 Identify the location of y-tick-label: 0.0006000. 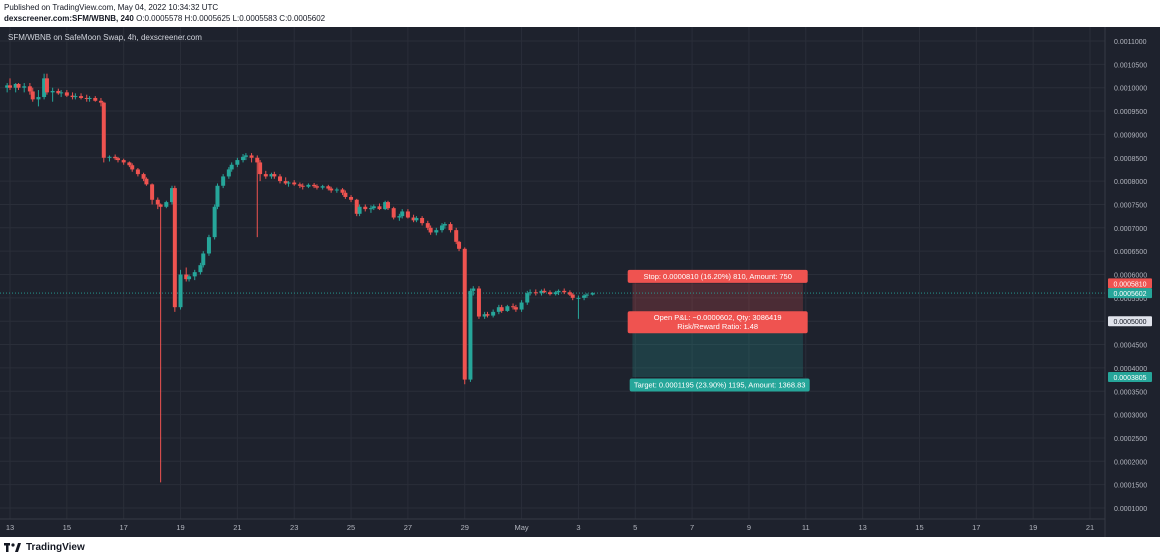
(1130, 276).